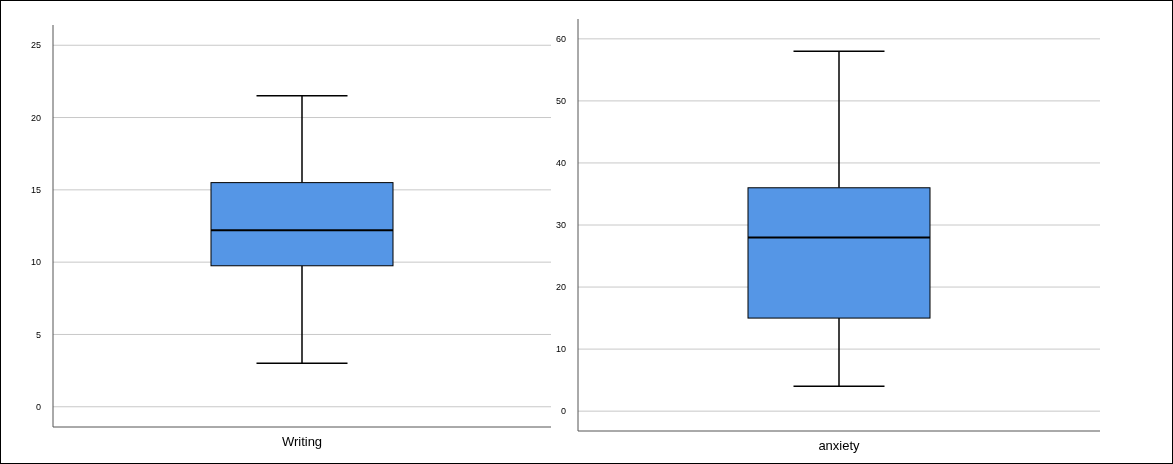 The height and width of the screenshot is (464, 1173). Describe the element at coordinates (302, 441) in the screenshot. I see `x-tick-label: Writing` at that location.